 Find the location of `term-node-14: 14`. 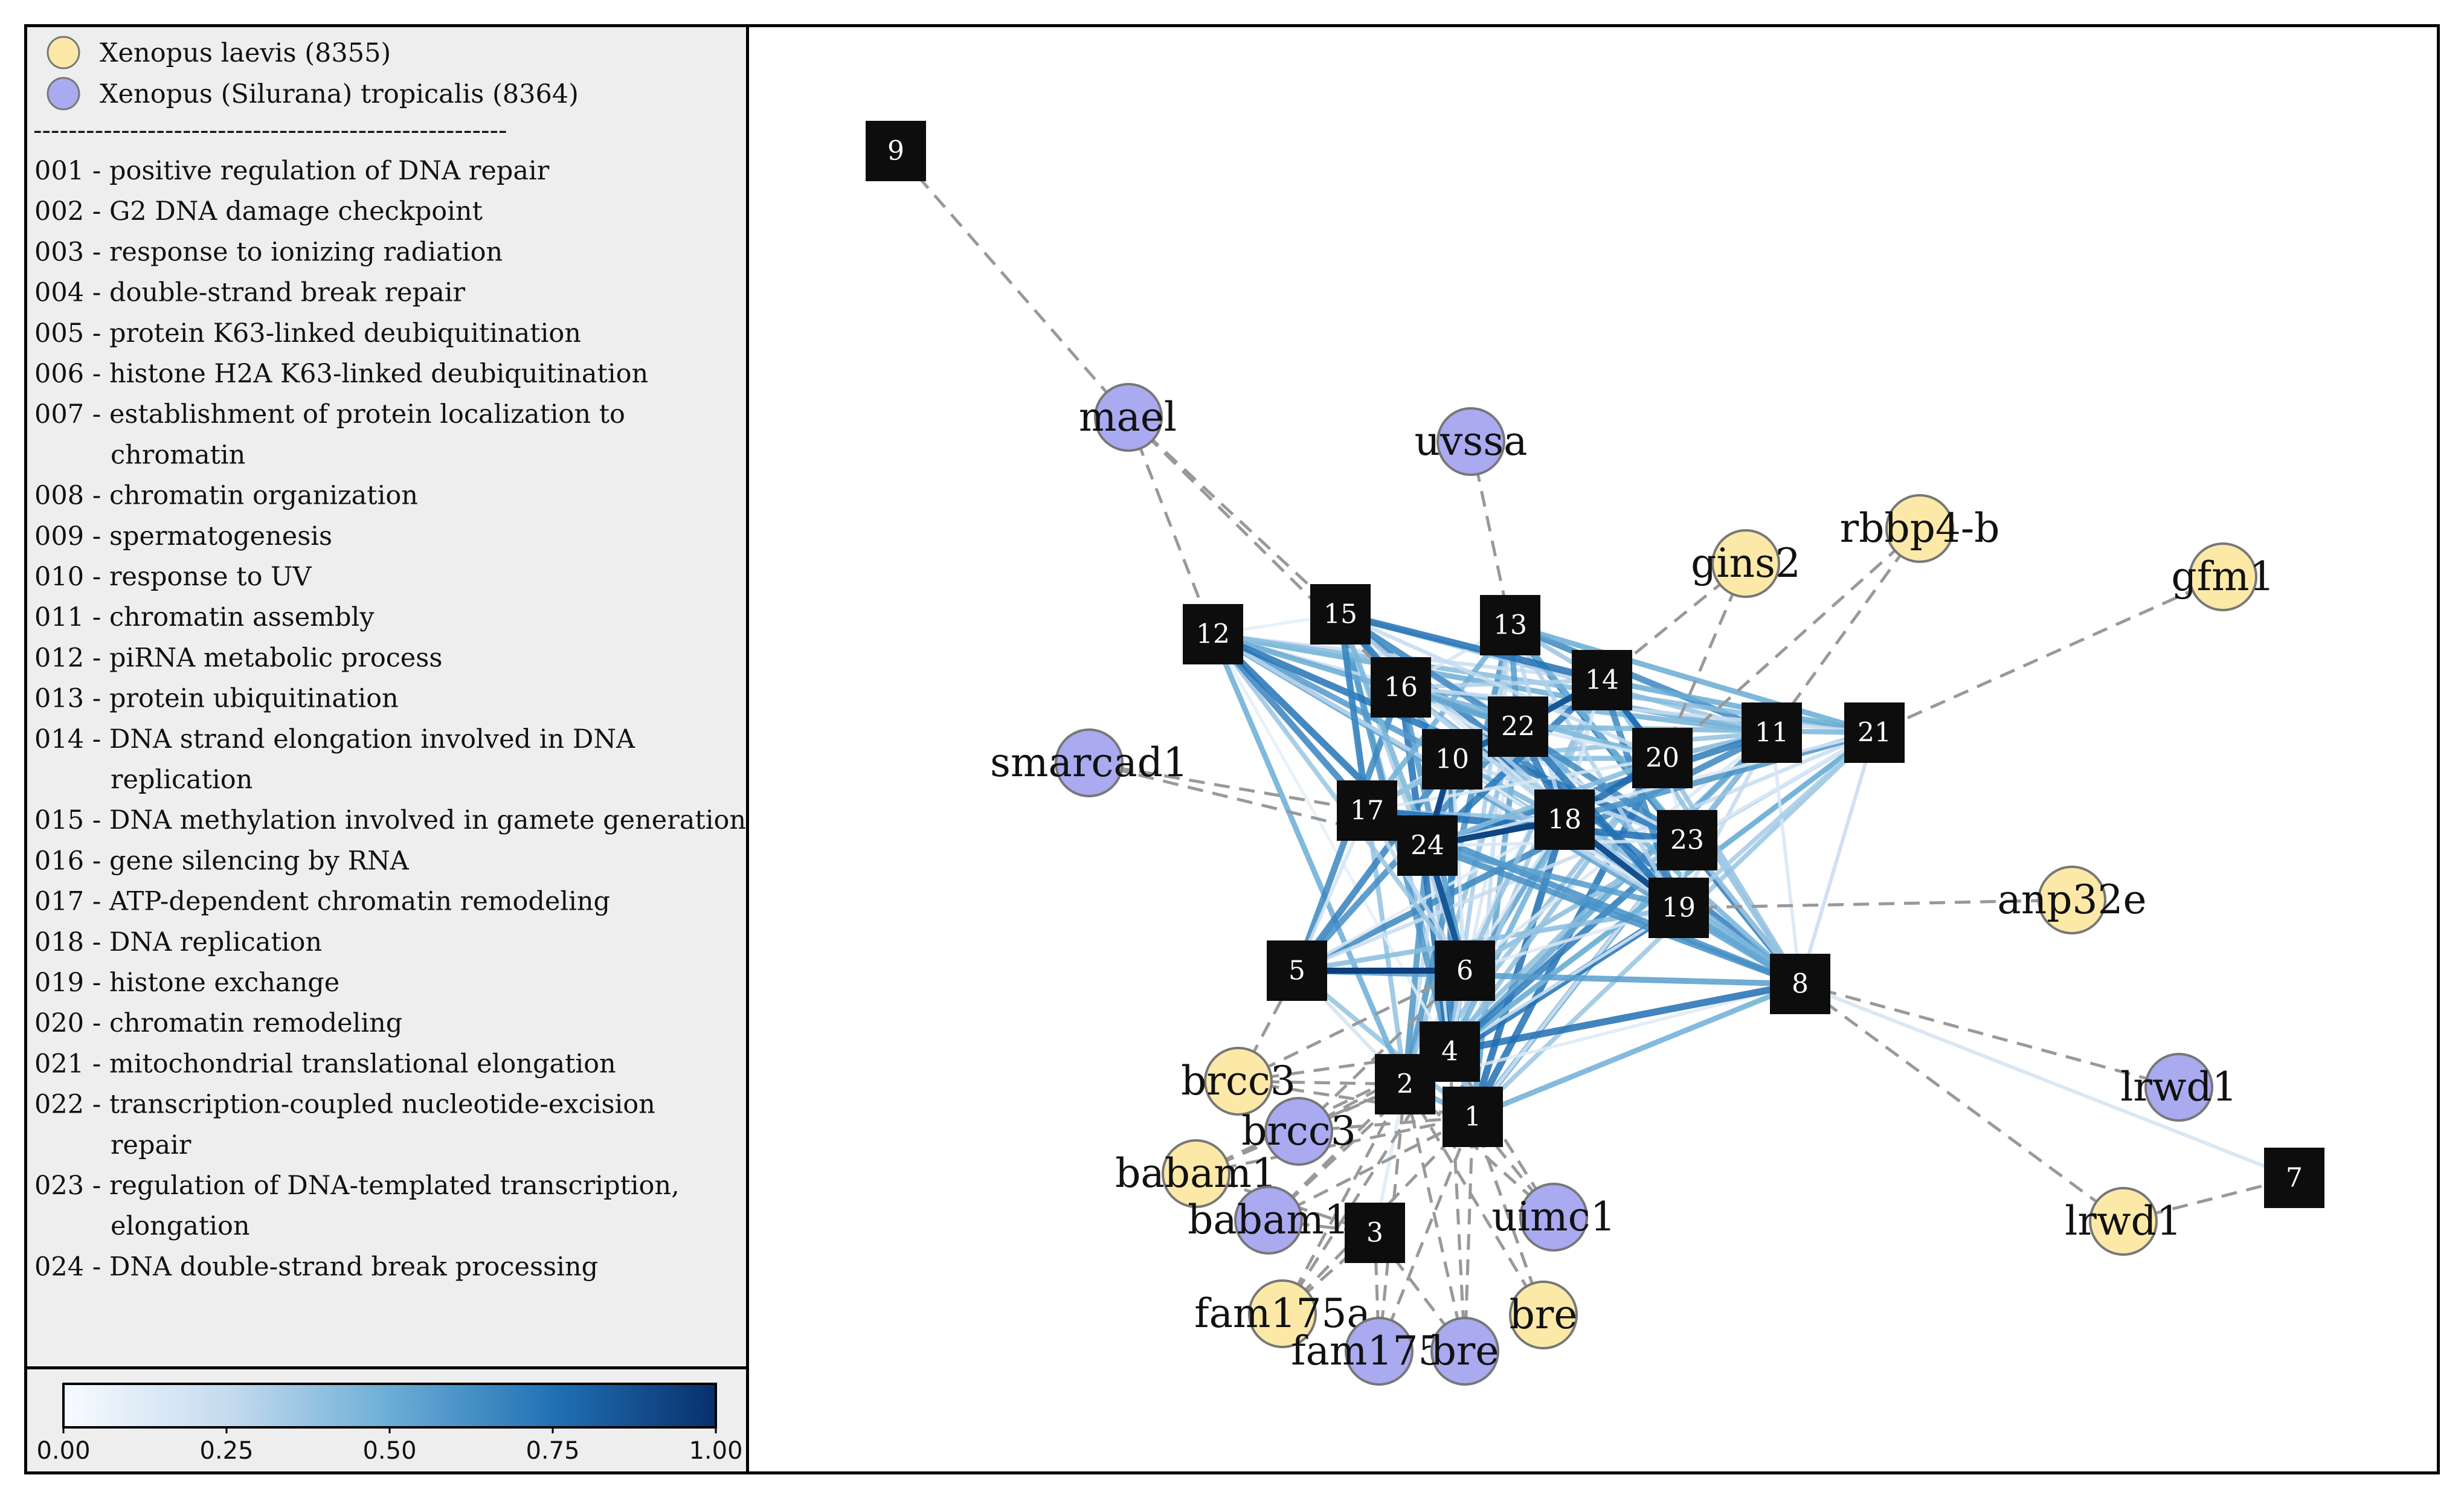

term-node-14: 14 is located at coordinates (1602, 680).